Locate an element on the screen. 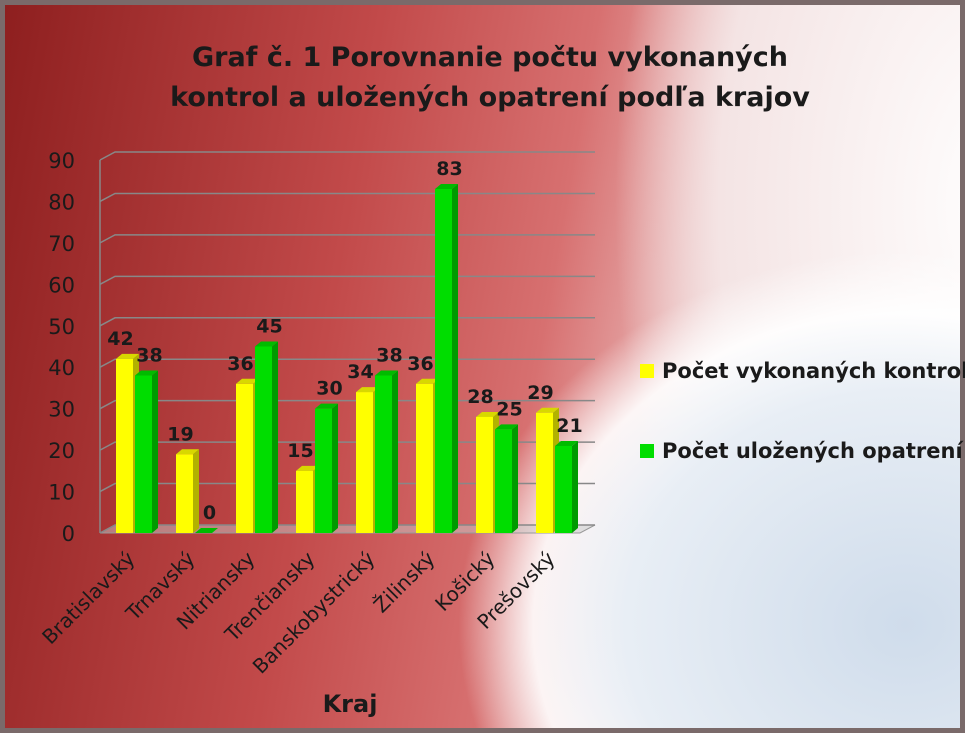 Image resolution: width=965 pixels, height=733 pixels. legend-entry: Počet vykonaných kontrol is located at coordinates (802, 371).